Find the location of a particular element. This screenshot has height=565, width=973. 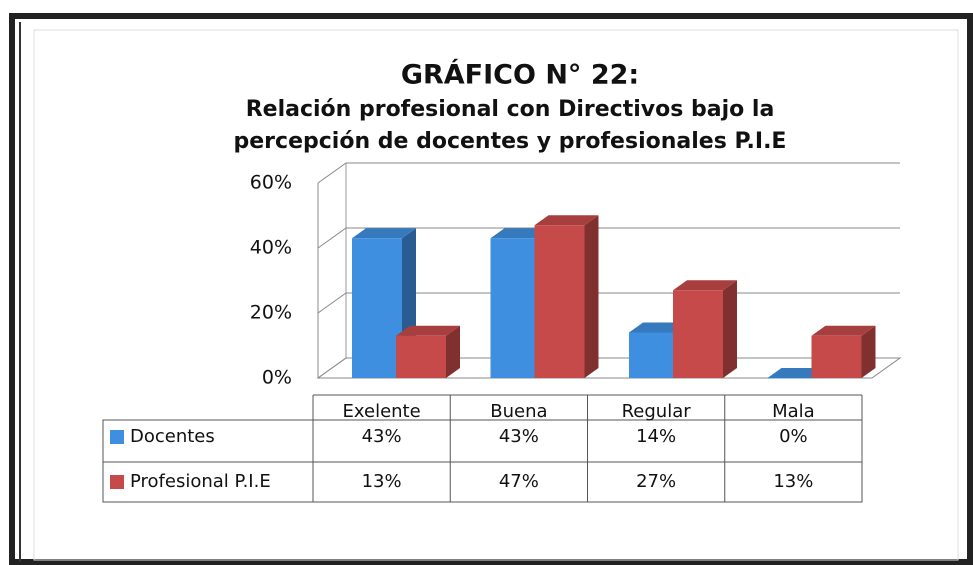

chart-title: GRÁFICO N° 22: is located at coordinates (520, 75).